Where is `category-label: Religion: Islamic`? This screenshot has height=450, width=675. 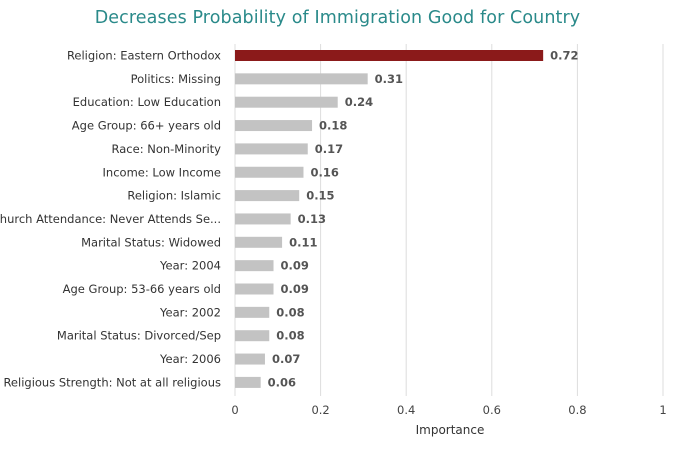 category-label: Religion: Islamic is located at coordinates (174, 196).